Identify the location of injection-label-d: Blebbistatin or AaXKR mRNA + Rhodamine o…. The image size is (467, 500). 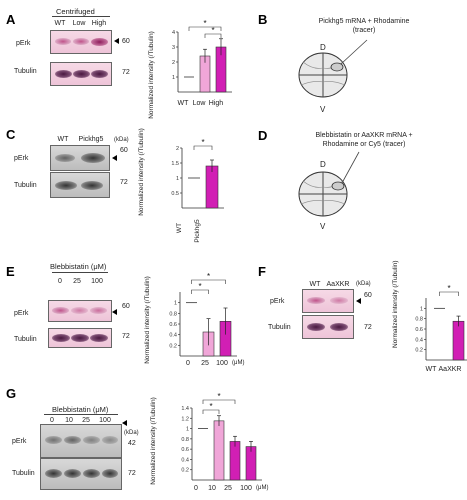
(364, 140).